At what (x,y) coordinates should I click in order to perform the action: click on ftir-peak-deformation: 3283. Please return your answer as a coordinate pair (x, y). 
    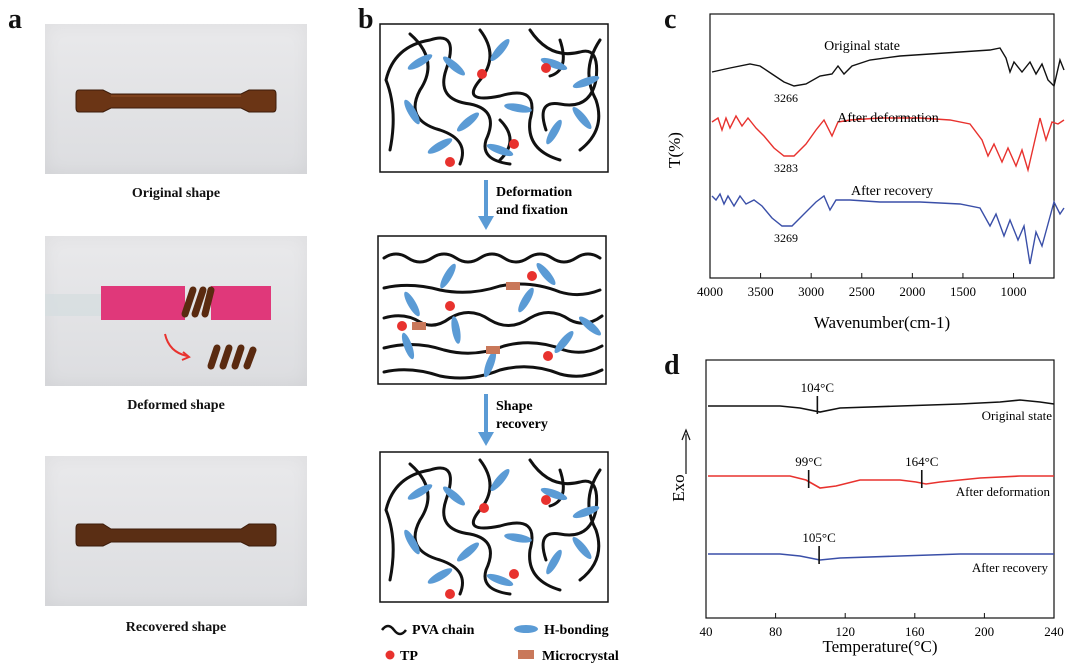
    Looking at the image, I should click on (786, 168).